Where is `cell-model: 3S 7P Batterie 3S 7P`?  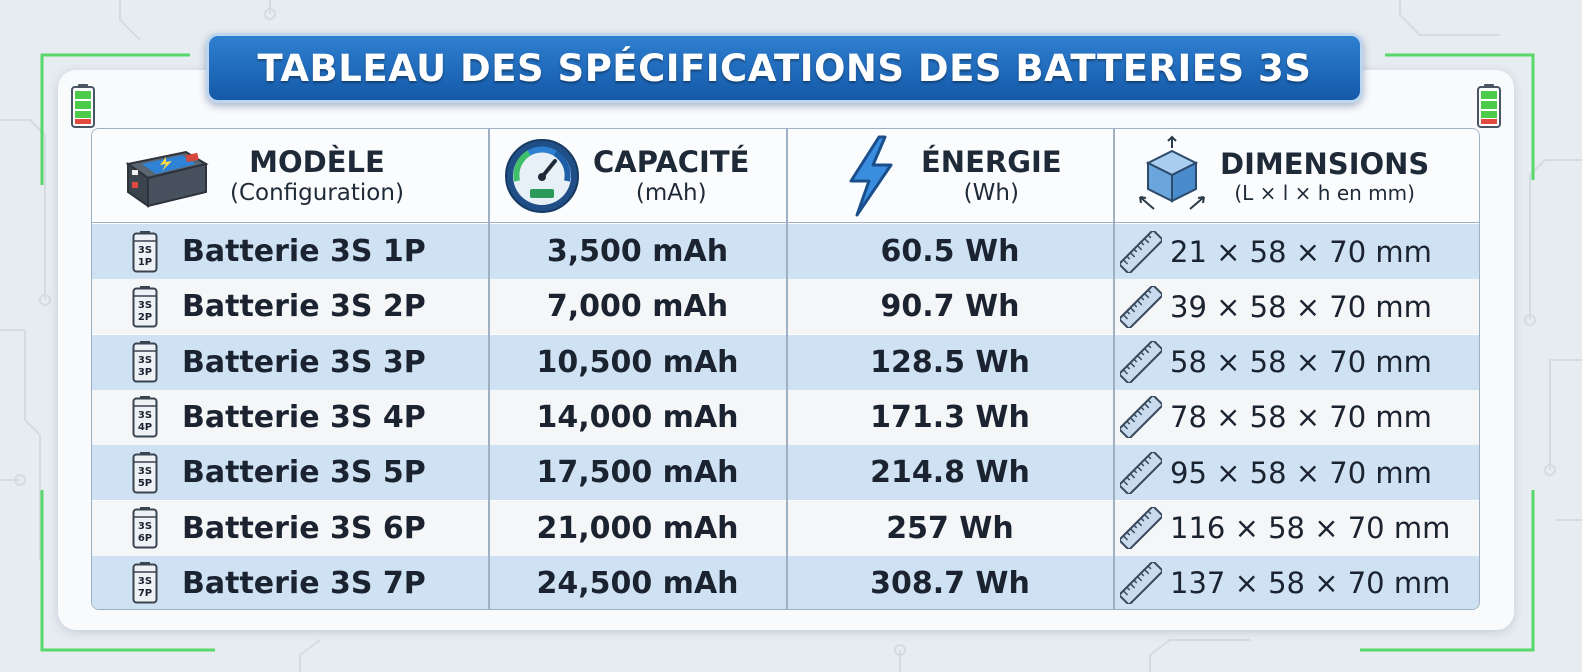
cell-model: 3S 7P Batterie 3S 7P is located at coordinates (290, 582).